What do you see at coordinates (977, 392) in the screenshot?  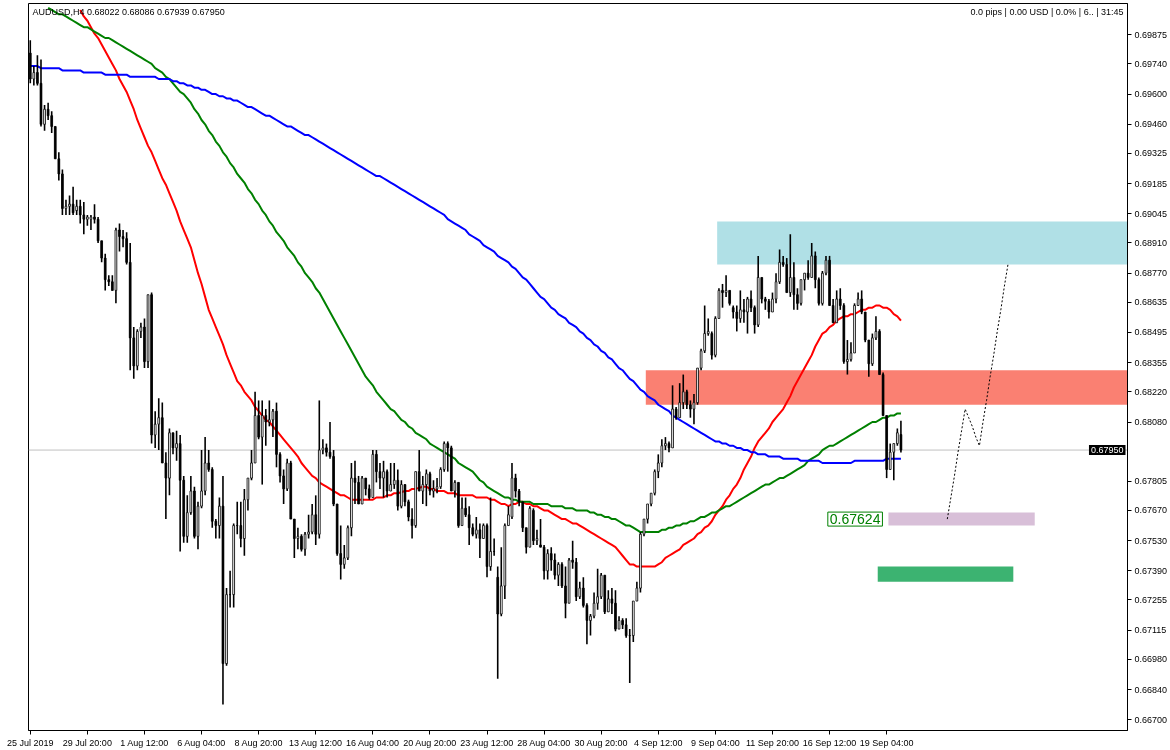 I see `line-series` at bounding box center [977, 392].